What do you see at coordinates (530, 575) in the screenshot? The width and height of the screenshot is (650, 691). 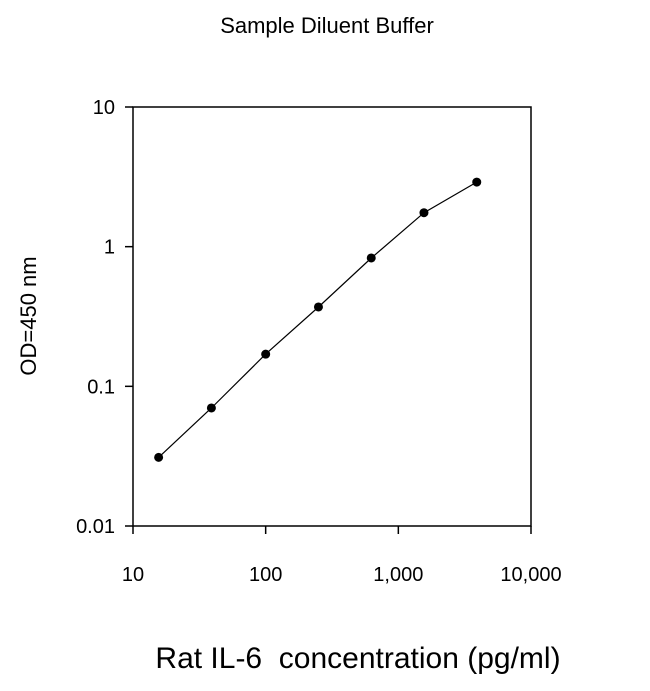 I see `x-tick-label: 10,000` at bounding box center [530, 575].